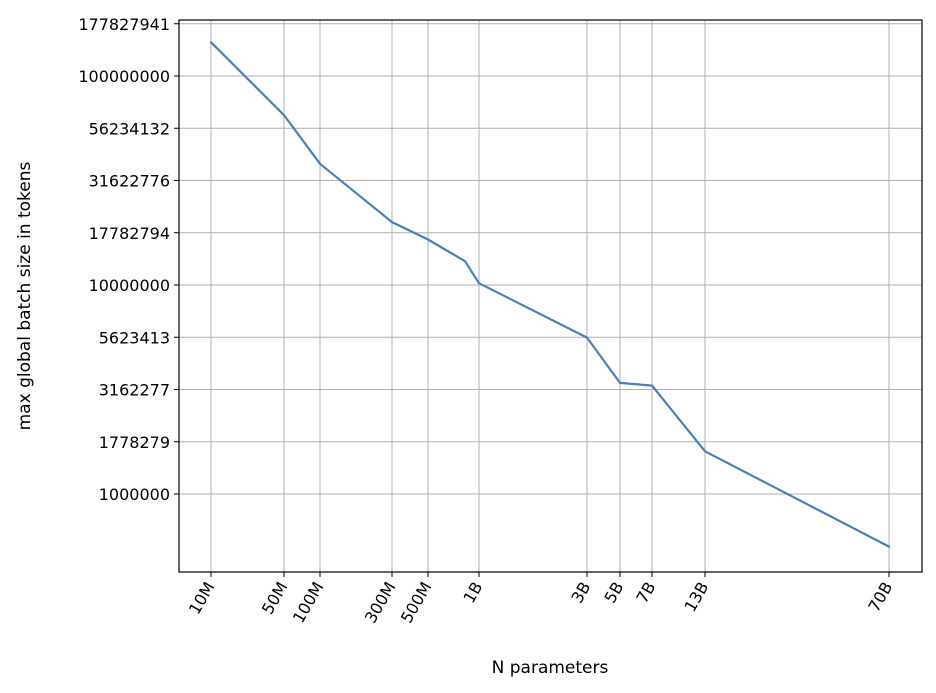 This screenshot has height=693, width=936. I want to click on y-tick-label: 177827941, so click(124, 24).